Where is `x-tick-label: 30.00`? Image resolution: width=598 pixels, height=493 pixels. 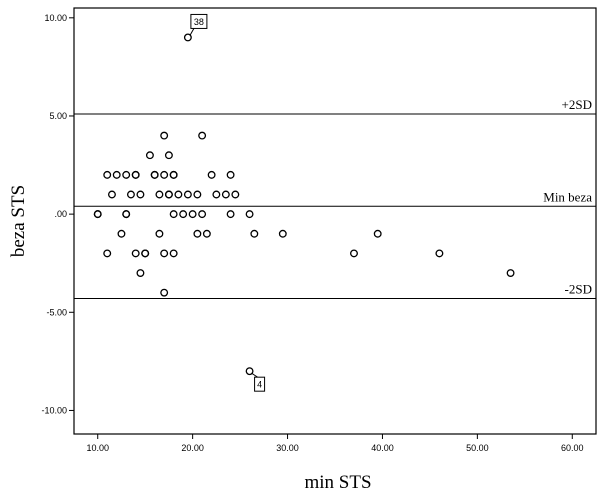
x-tick-label: 30.00 is located at coordinates (287, 448).